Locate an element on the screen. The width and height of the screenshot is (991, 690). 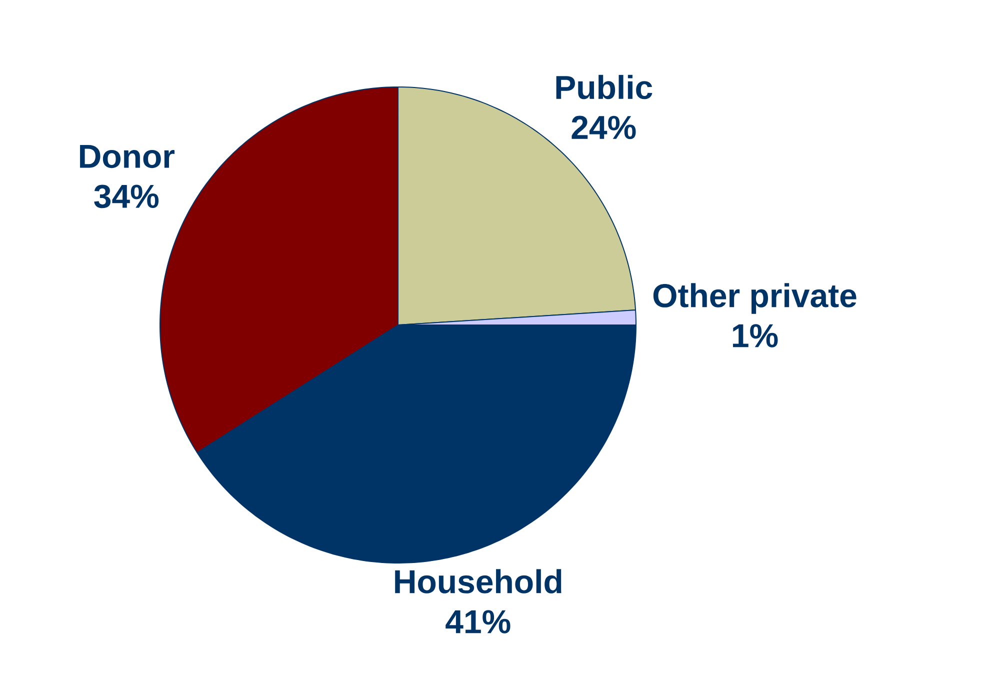
slice-label: Other private is located at coordinates (754, 298).